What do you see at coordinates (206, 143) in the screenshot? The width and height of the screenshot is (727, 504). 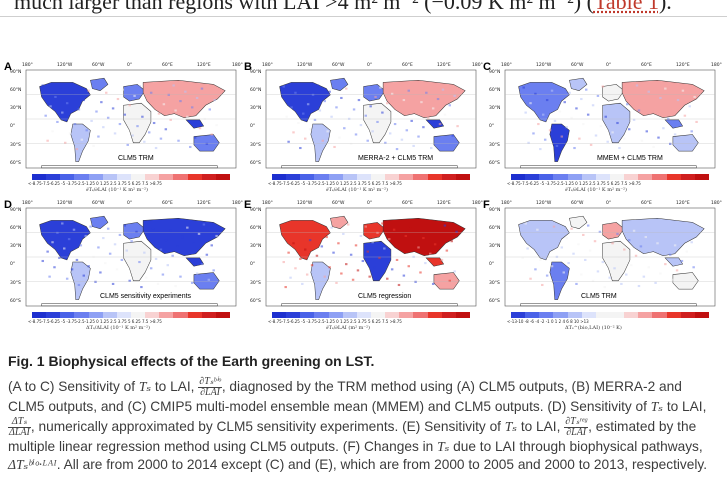 I see `continent-australia` at bounding box center [206, 143].